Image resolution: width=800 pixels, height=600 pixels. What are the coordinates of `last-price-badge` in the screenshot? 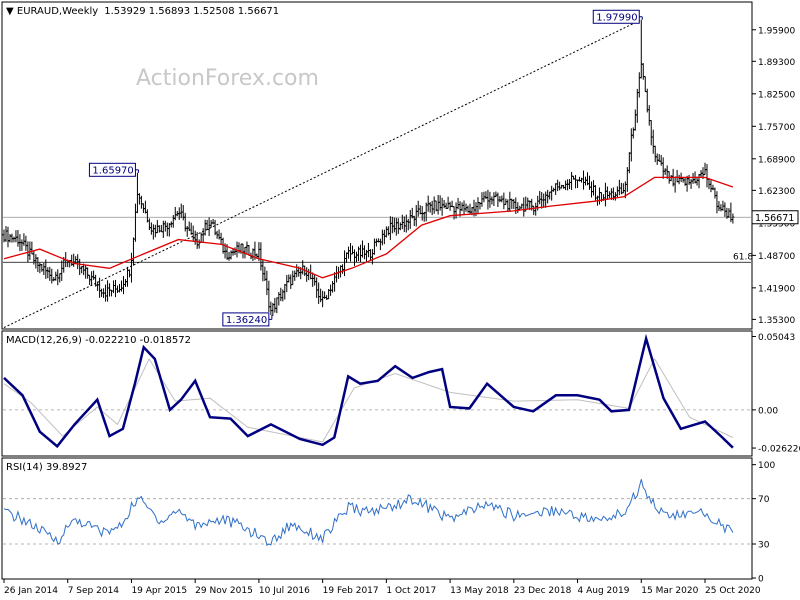 It's located at (775, 217).